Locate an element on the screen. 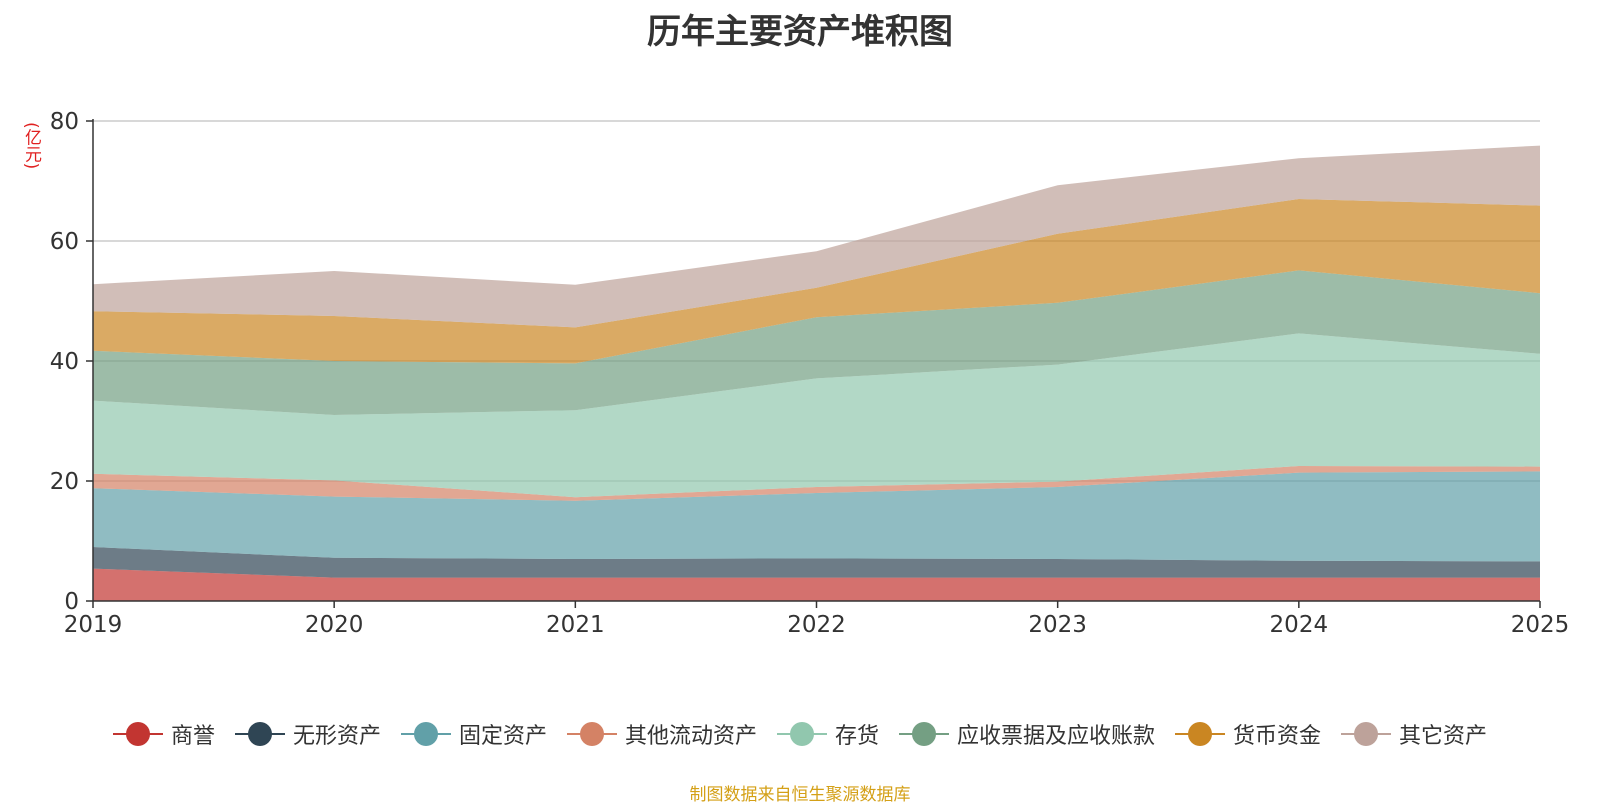 This screenshot has width=1600, height=805. legend-item-1: 无形资产 is located at coordinates (307, 734).